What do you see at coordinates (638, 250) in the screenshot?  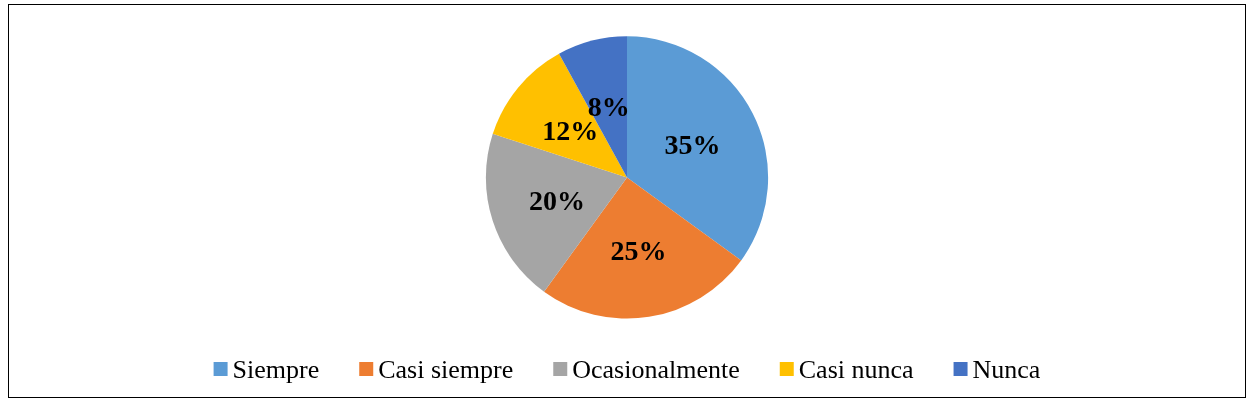 I see `data-label: 25%` at bounding box center [638, 250].